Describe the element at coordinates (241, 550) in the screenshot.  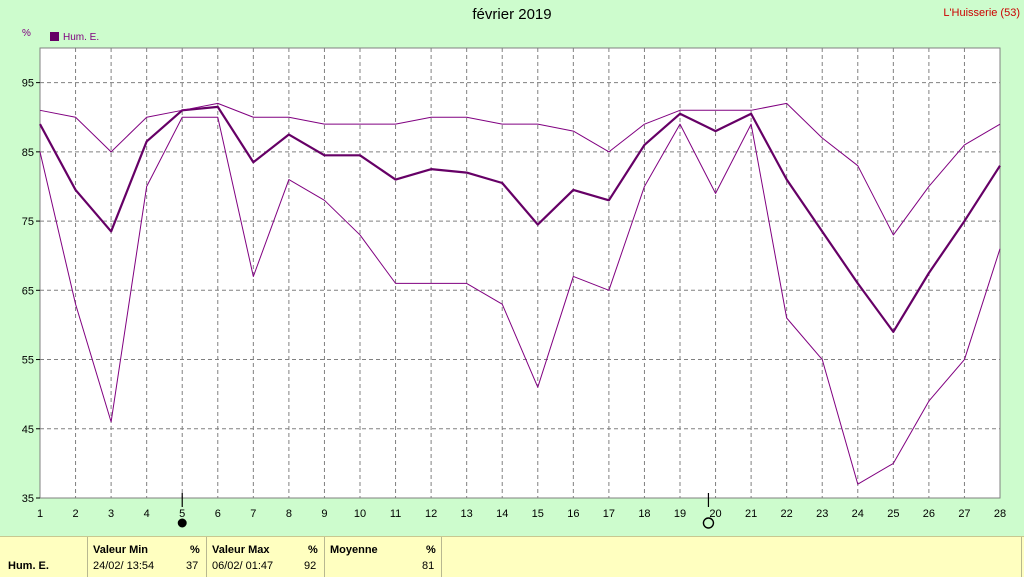
I see `max-header: Valeur Max` at that location.